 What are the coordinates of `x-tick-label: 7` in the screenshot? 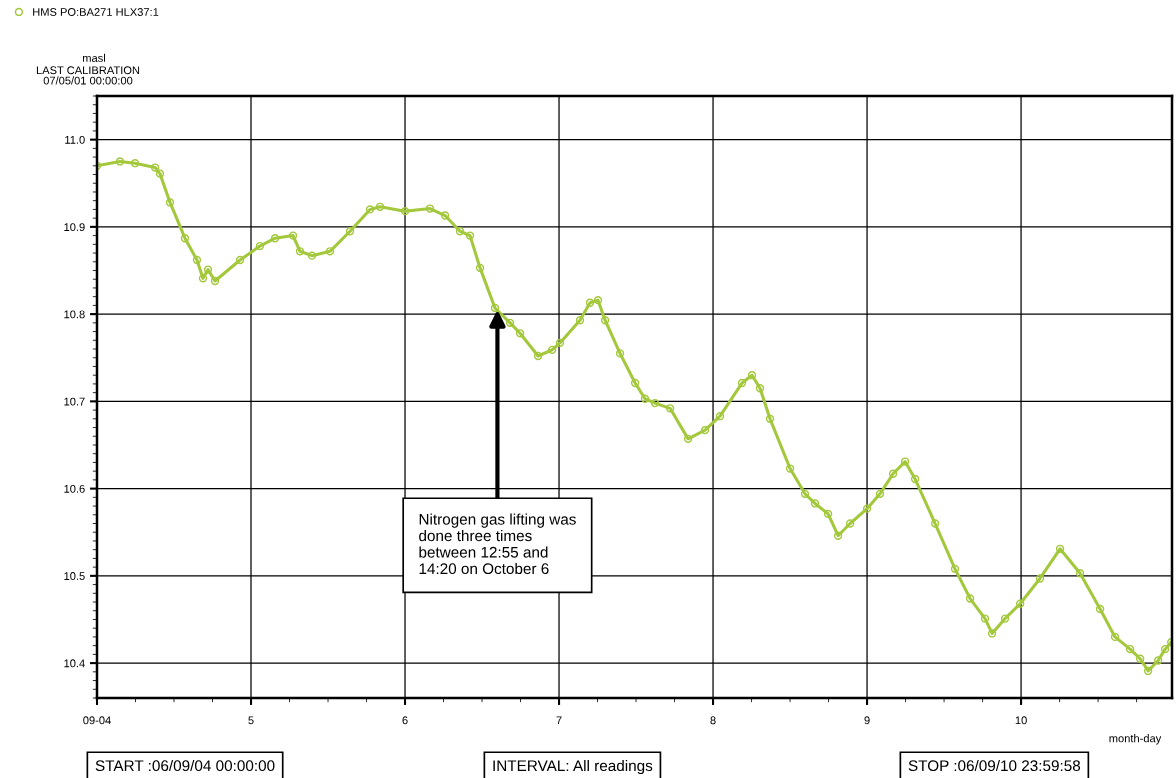 It's located at (559, 720).